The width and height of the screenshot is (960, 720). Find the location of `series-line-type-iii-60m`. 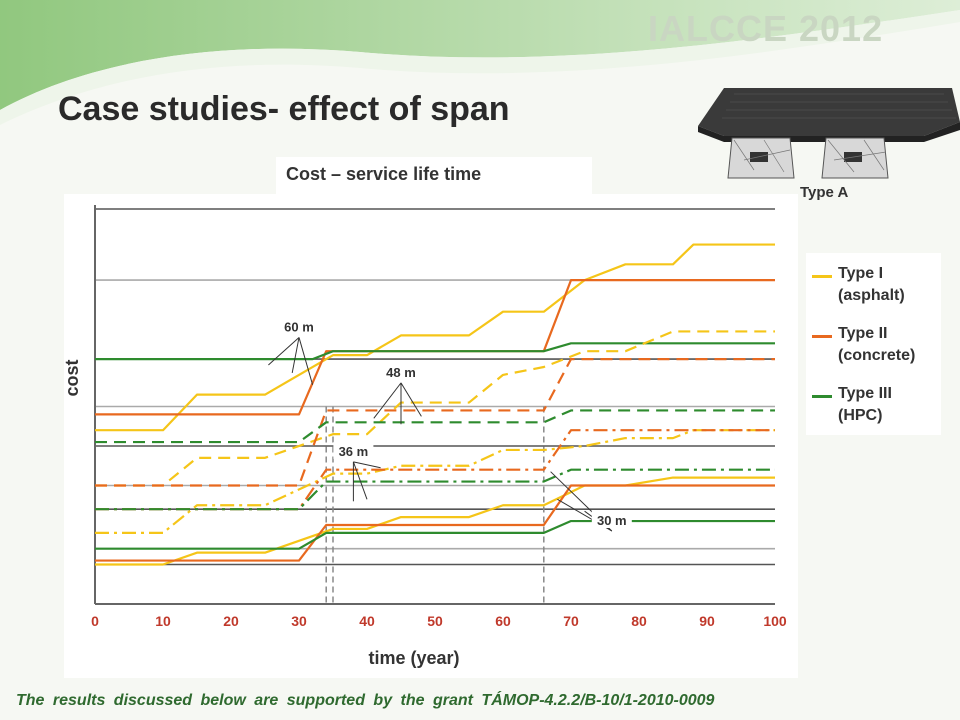

series-line-type-iii-60m is located at coordinates (435, 351).